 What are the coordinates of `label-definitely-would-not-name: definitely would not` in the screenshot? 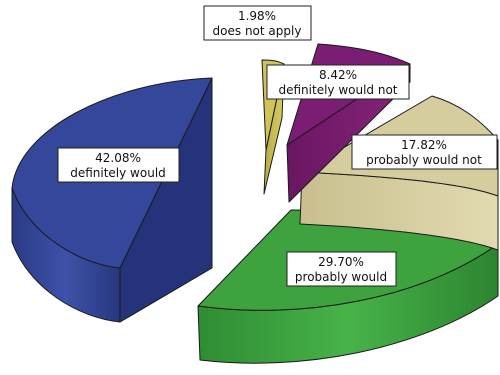 It's located at (337, 90).